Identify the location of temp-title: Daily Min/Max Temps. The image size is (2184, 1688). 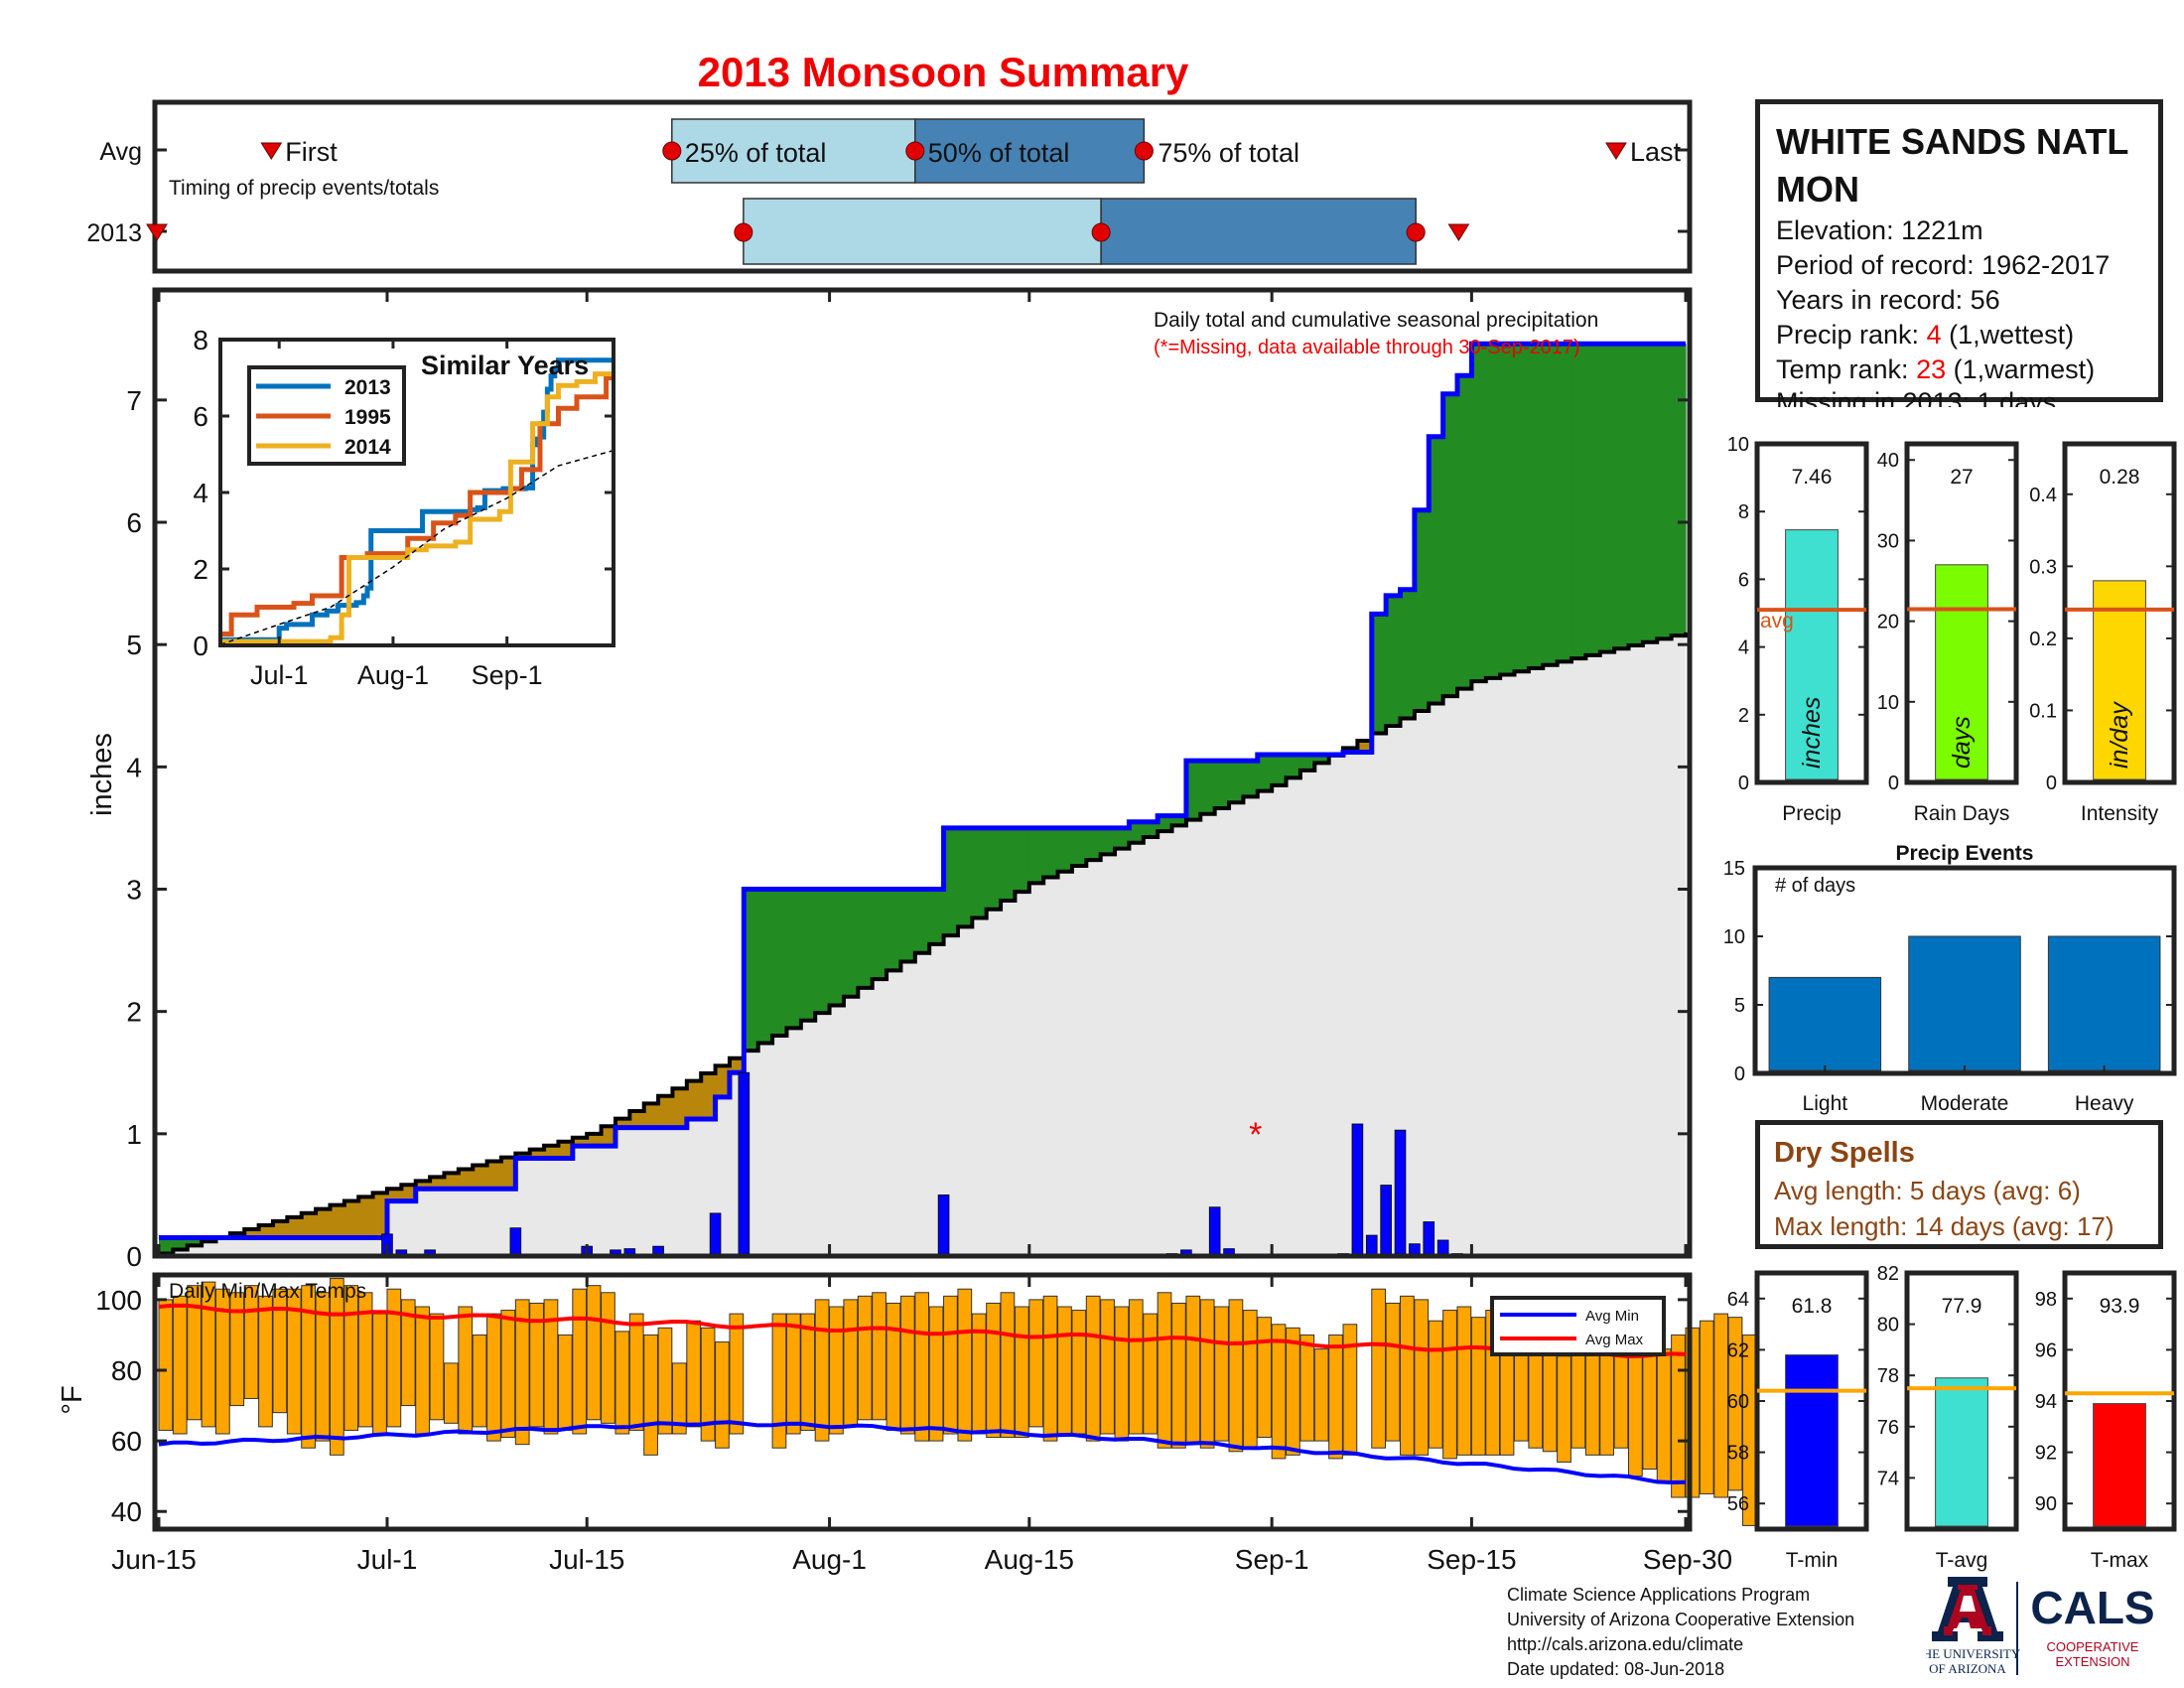
(267, 1291).